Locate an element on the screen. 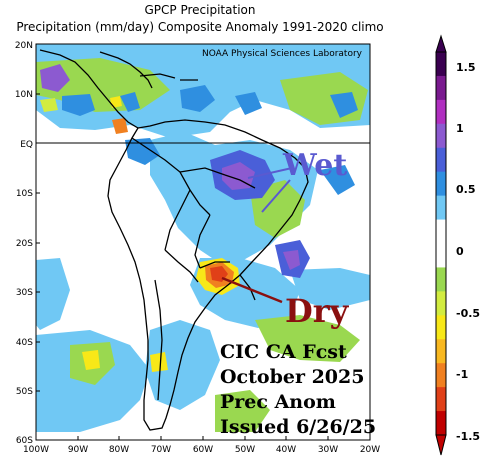  lon-label-20w: 20W is located at coordinates (370, 450).